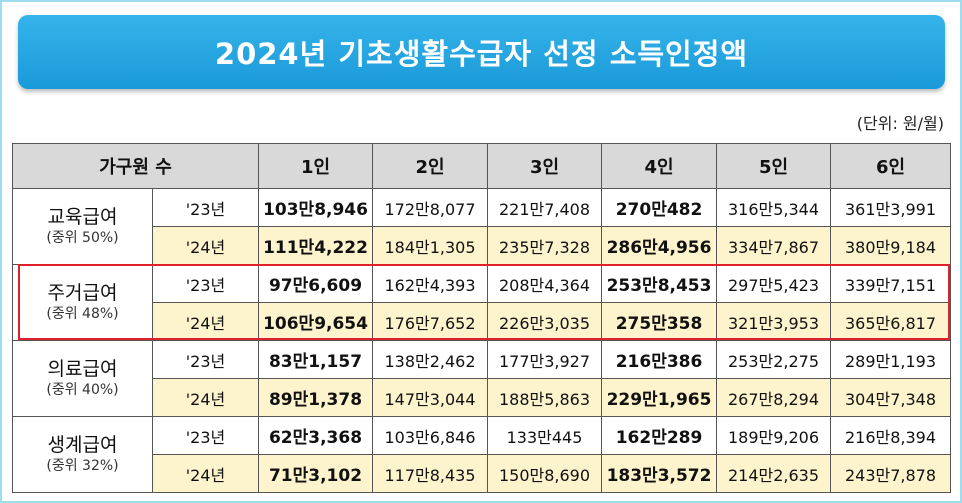 Image resolution: width=962 pixels, height=503 pixels. Describe the element at coordinates (82, 444) in the screenshot. I see `group-name: 생계급여` at that location.